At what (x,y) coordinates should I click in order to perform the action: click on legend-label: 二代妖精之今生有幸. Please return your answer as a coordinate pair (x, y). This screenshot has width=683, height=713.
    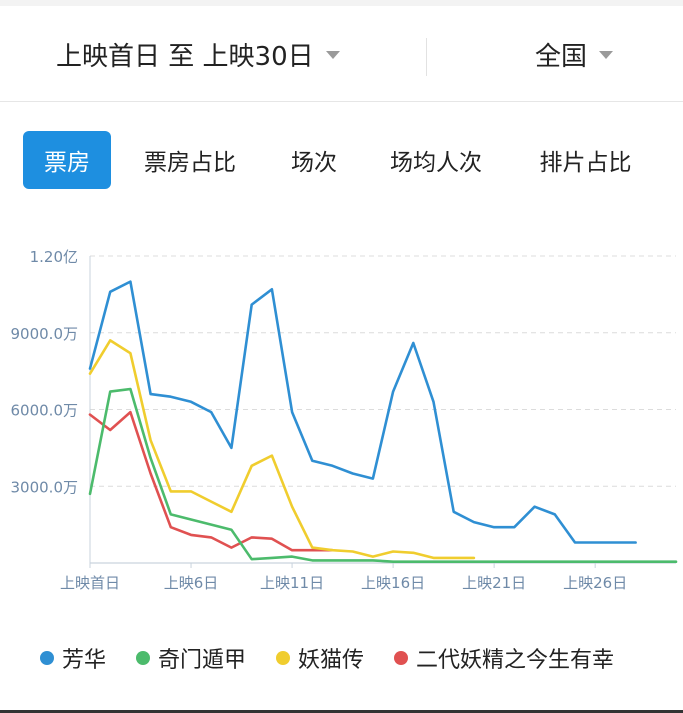
    Looking at the image, I should click on (515, 660).